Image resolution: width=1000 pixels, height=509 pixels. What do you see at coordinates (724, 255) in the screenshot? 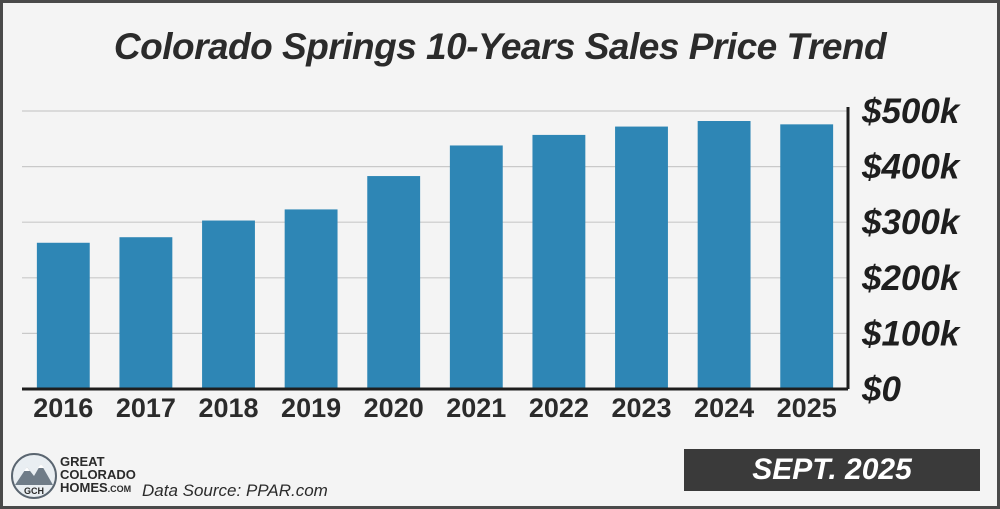
I see `bar-2024` at bounding box center [724, 255].